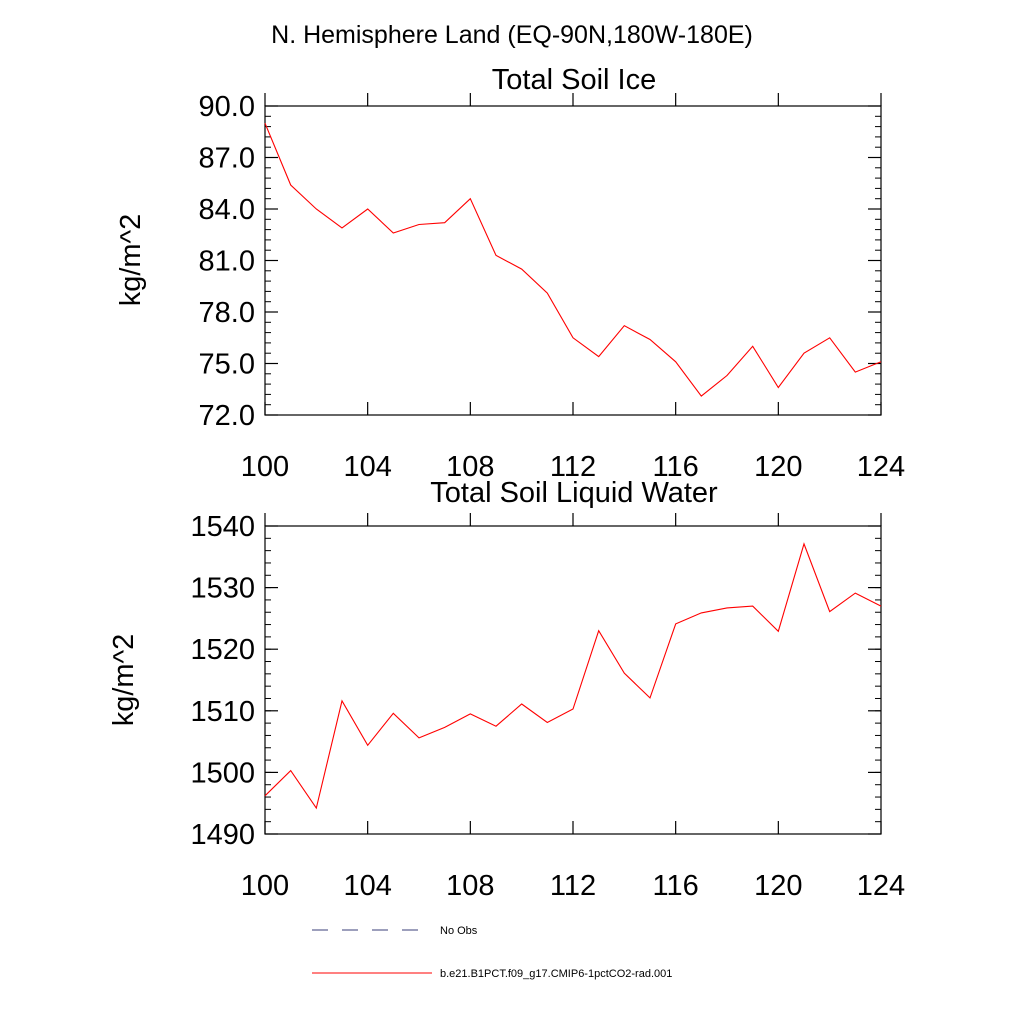 Image resolution: width=1024 pixels, height=1024 pixels. What do you see at coordinates (574, 80) in the screenshot?
I see `panel-title: Total Soil Ice` at bounding box center [574, 80].